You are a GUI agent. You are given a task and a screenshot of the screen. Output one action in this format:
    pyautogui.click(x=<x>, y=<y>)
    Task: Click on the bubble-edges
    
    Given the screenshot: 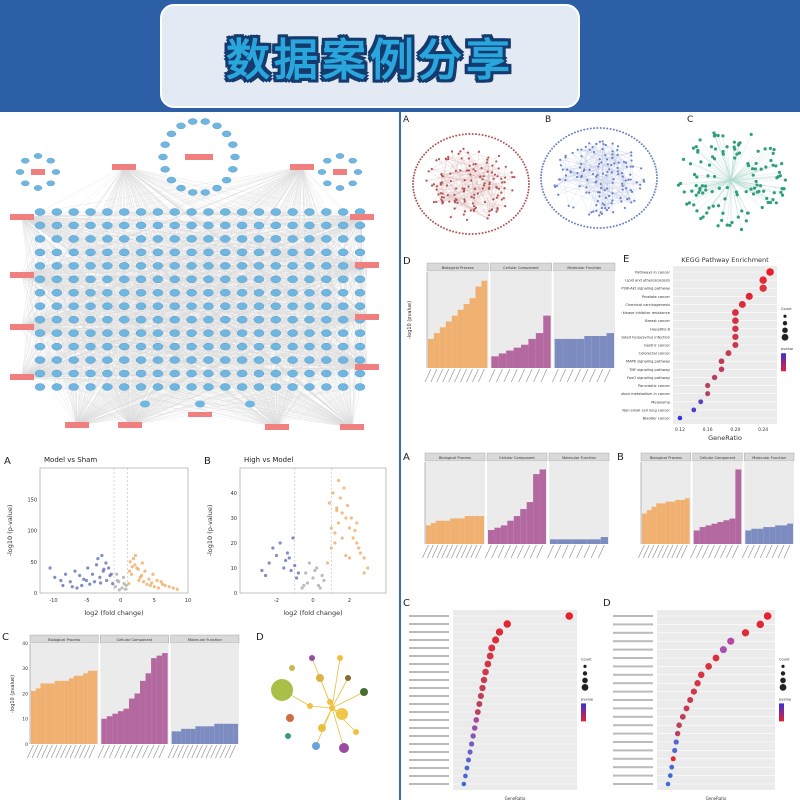 What is the action you would take?
    pyautogui.click(x=323, y=703)
    